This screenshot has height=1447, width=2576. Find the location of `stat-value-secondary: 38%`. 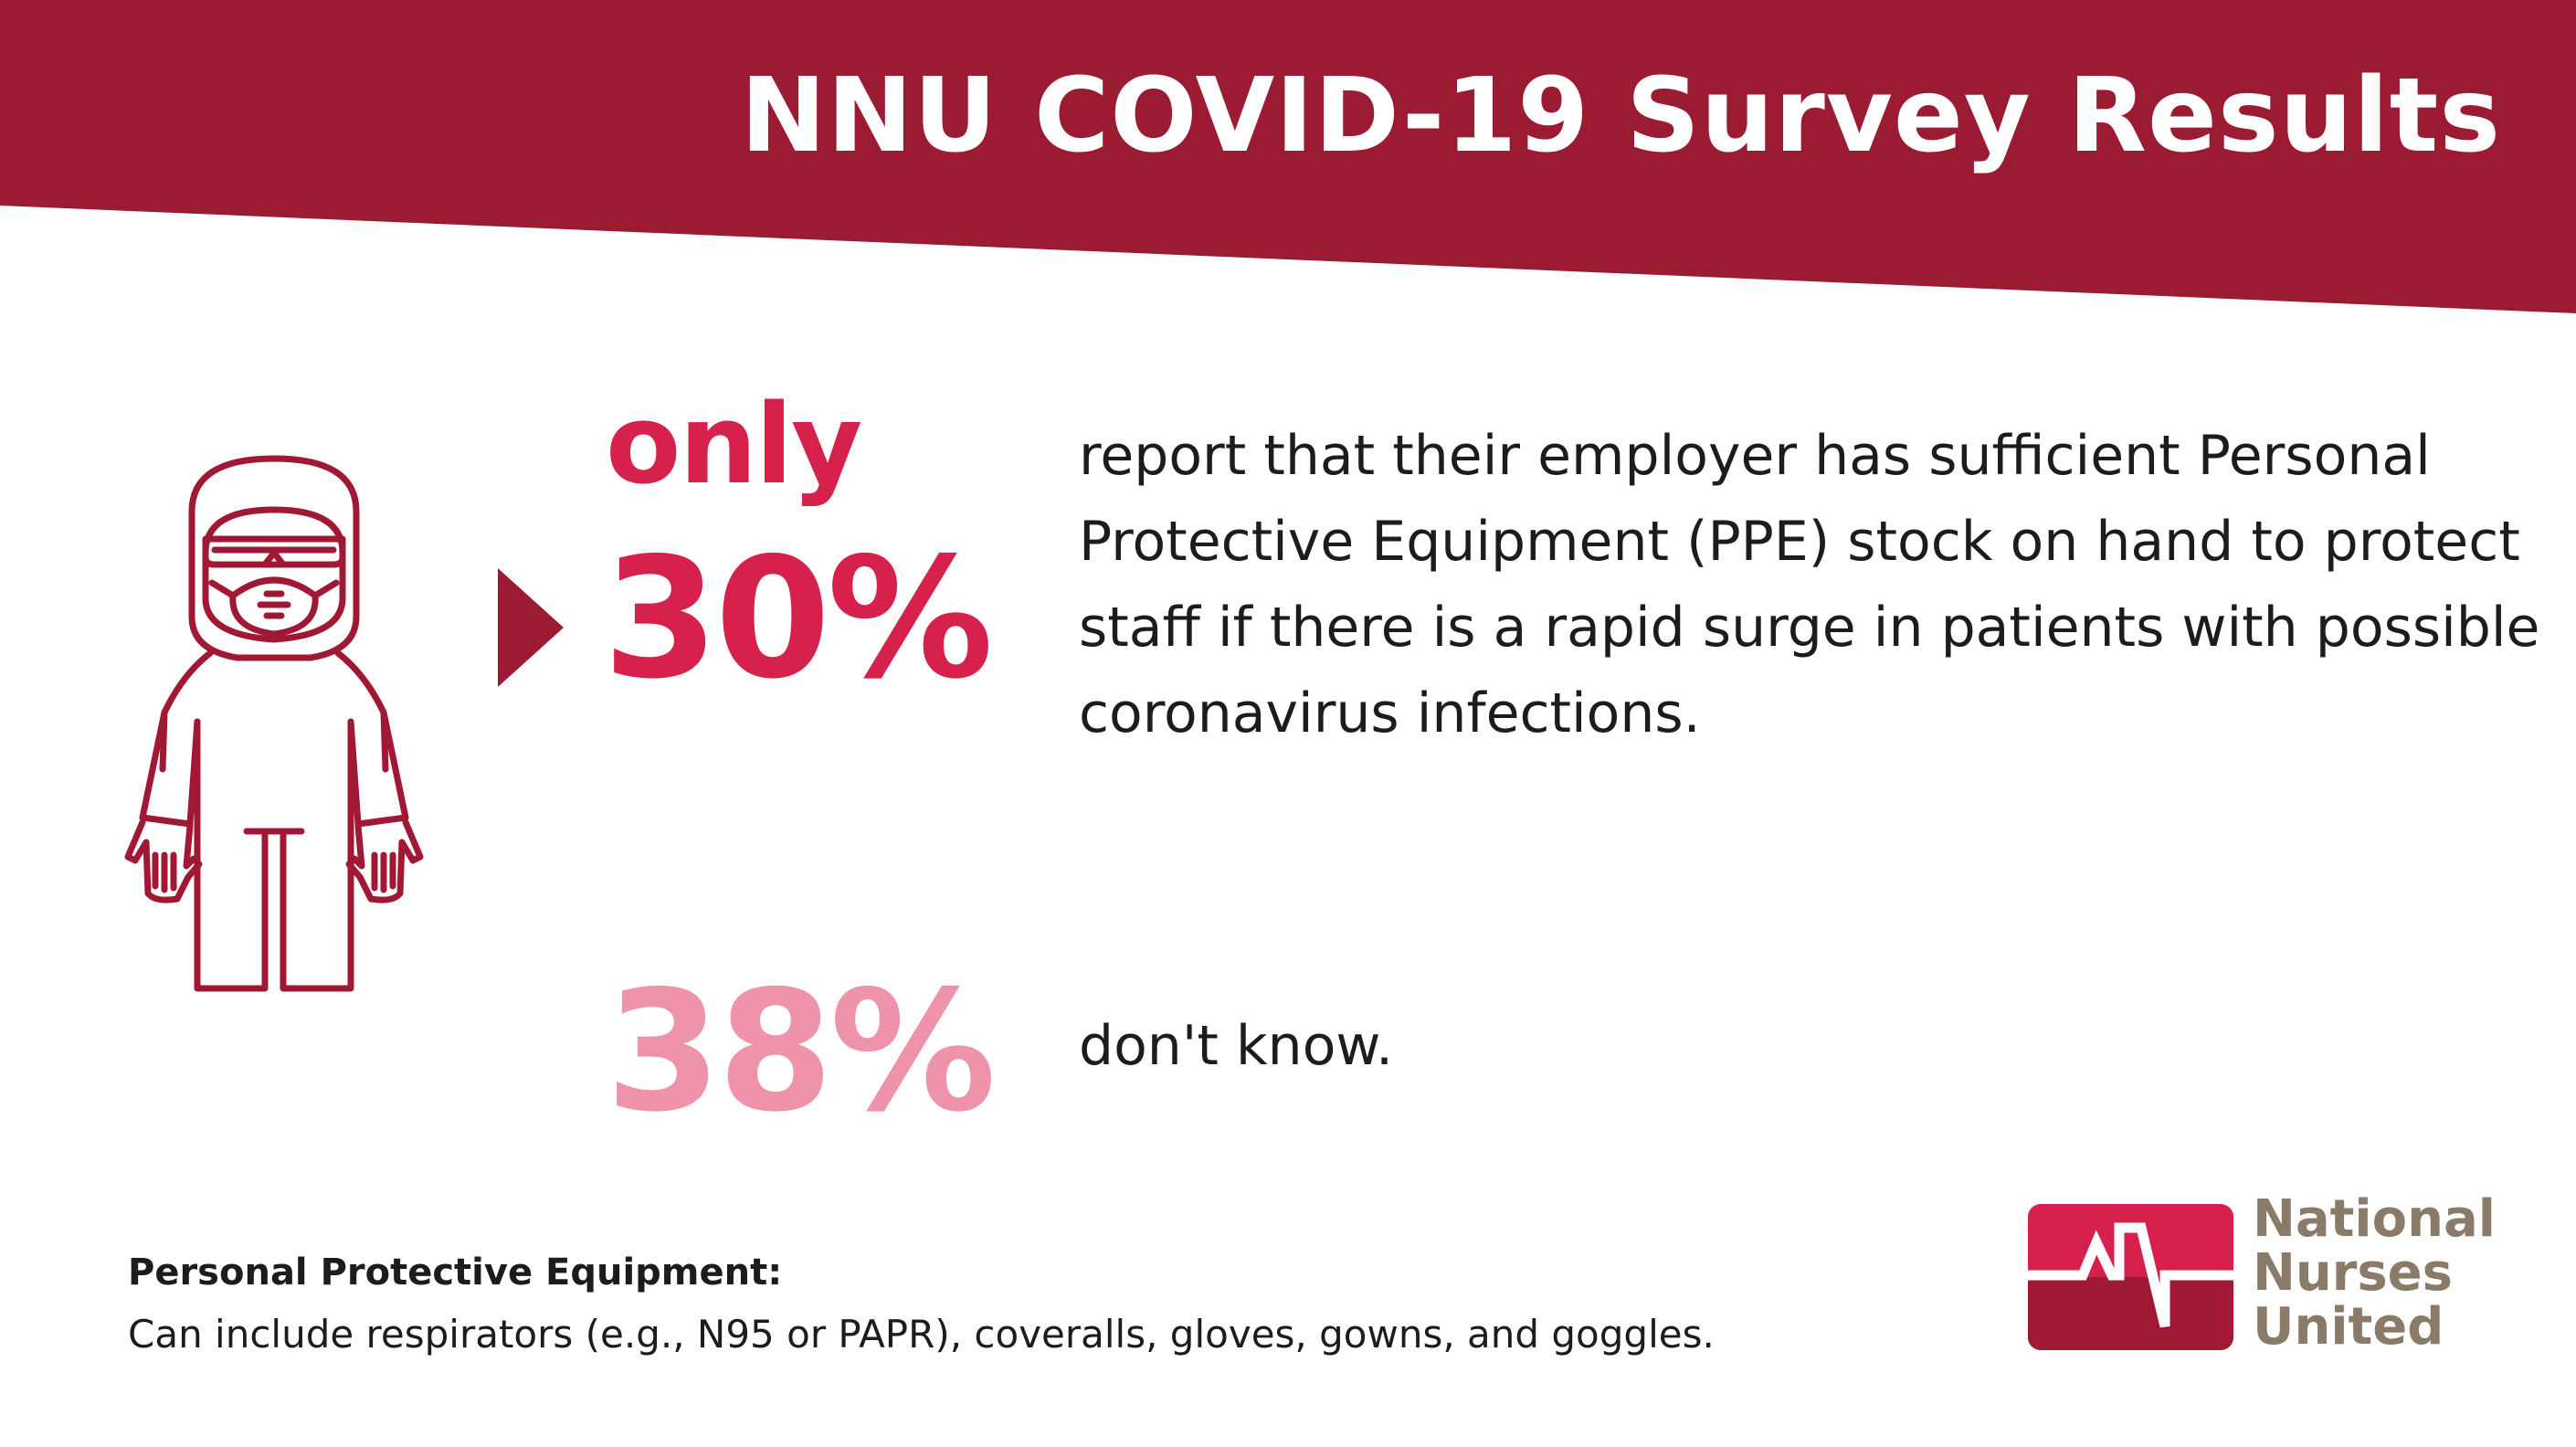

stat-value-secondary: 38% is located at coordinates (801, 1051).